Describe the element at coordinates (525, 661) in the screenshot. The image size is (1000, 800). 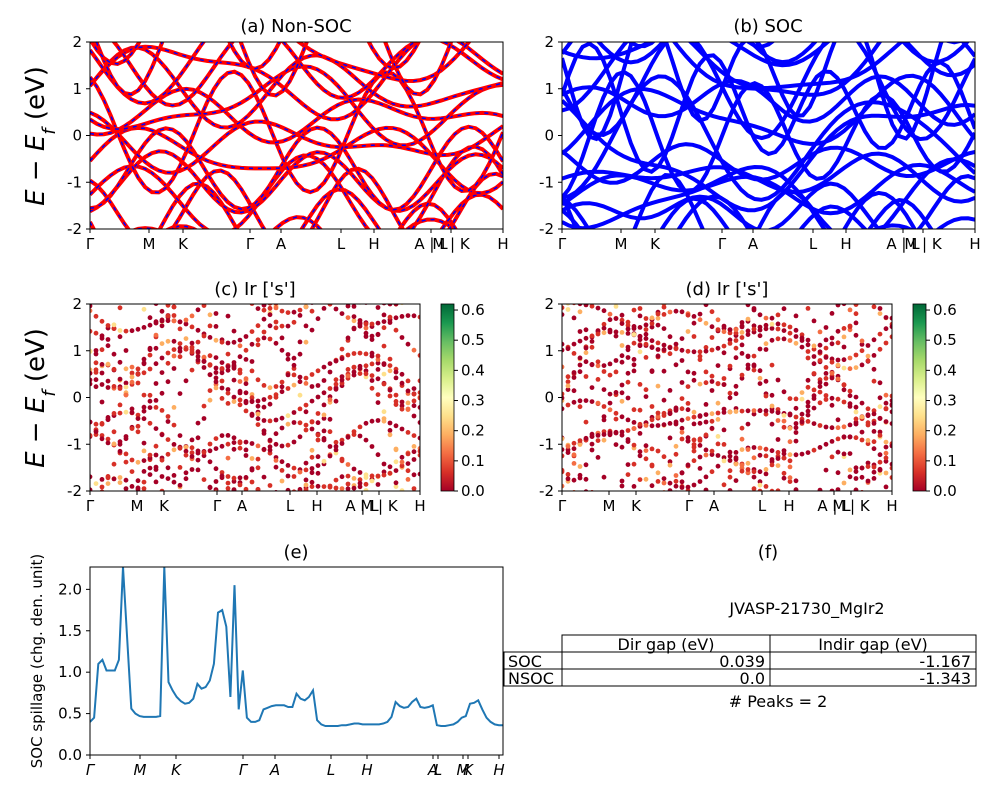
I see `table-row-label: SOC` at that location.